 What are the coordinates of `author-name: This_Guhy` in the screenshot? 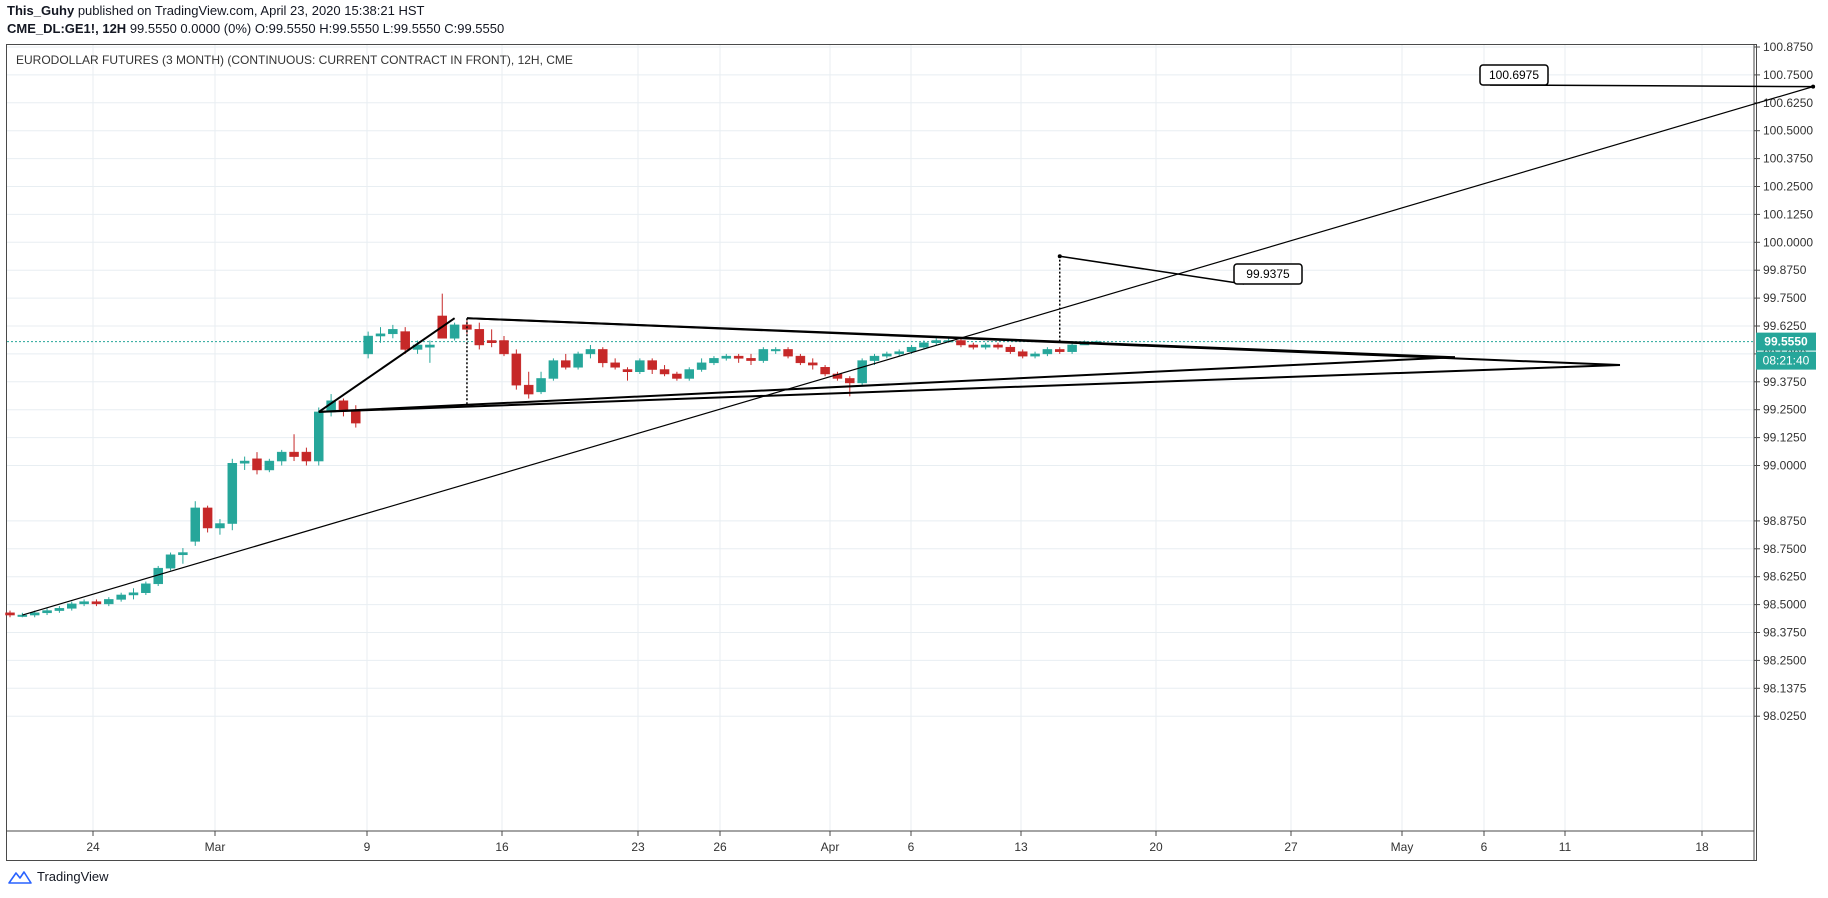 It's located at (41, 10).